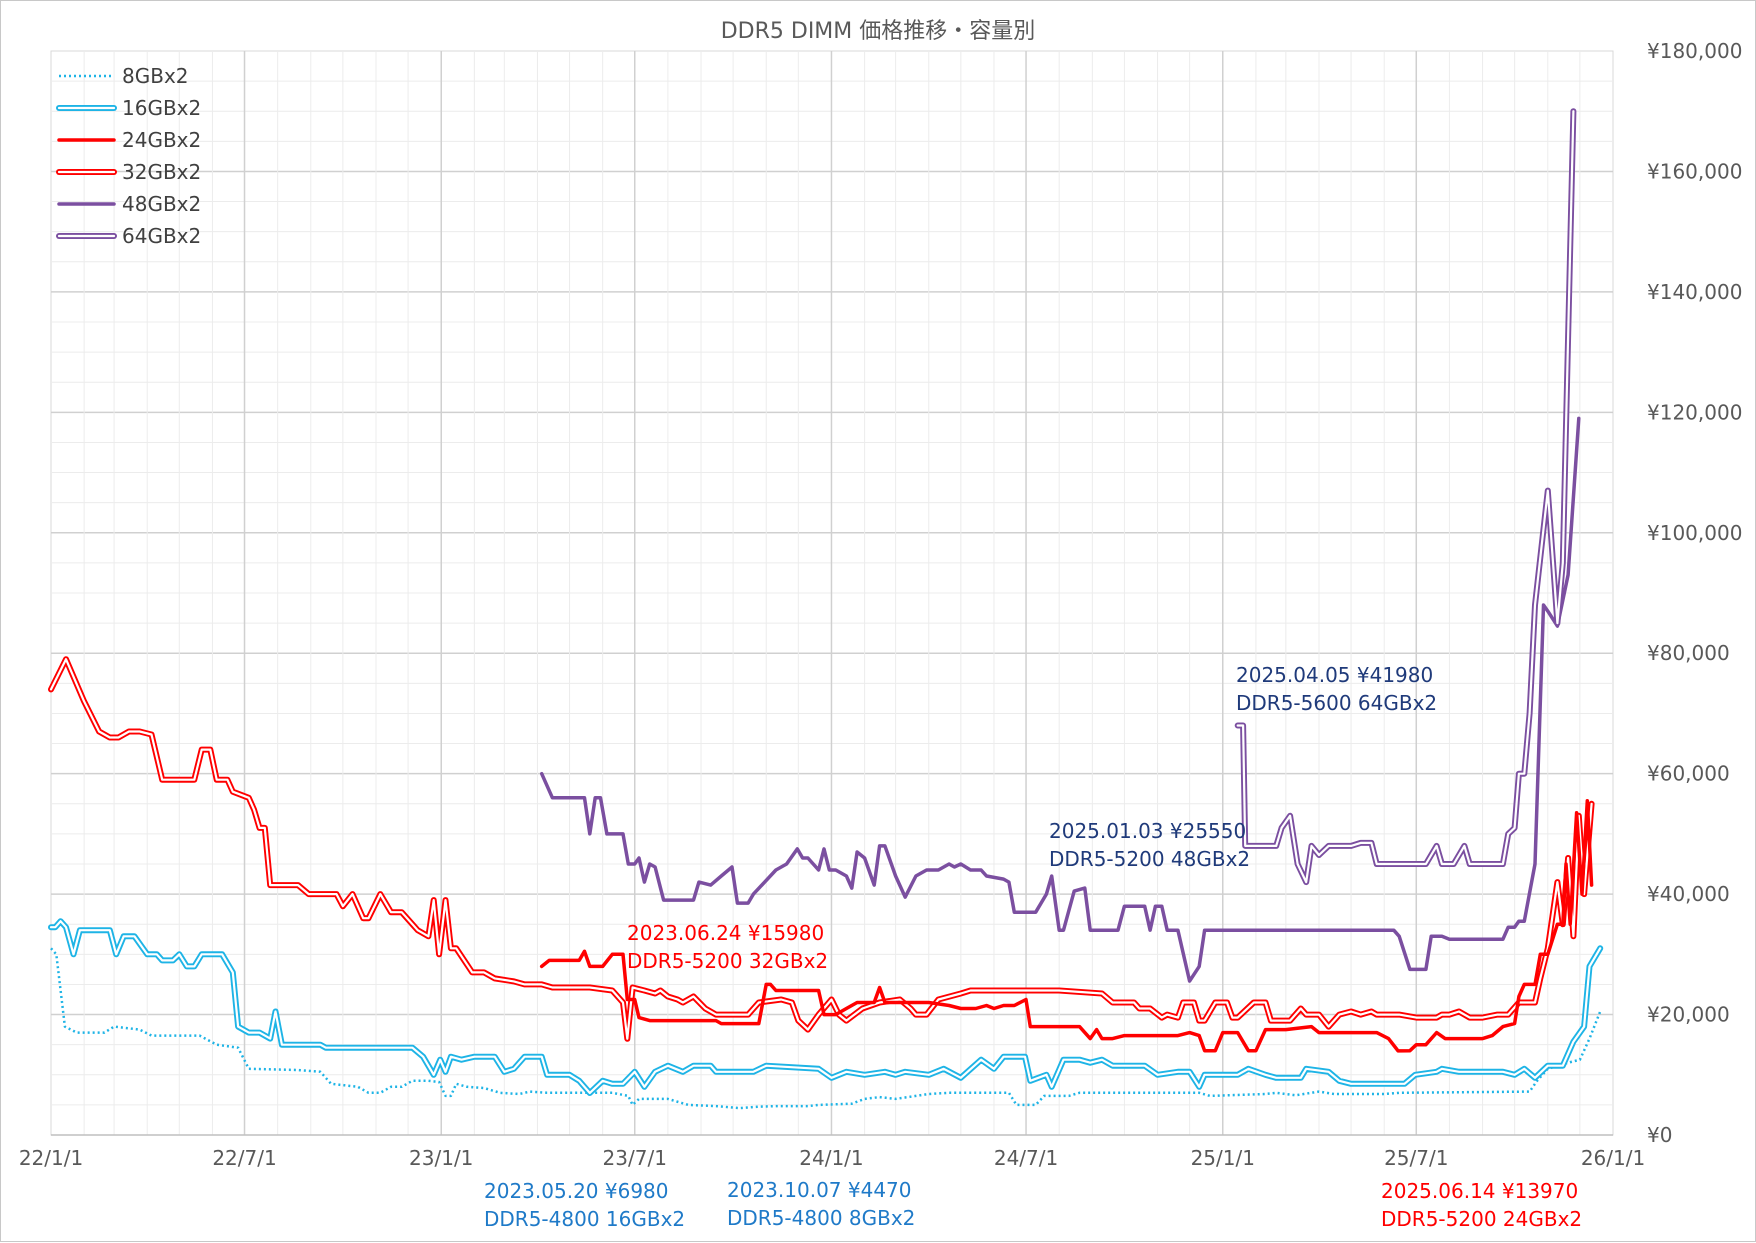  I want to click on legend-item-24GBx2: 24GBx2, so click(129, 140).